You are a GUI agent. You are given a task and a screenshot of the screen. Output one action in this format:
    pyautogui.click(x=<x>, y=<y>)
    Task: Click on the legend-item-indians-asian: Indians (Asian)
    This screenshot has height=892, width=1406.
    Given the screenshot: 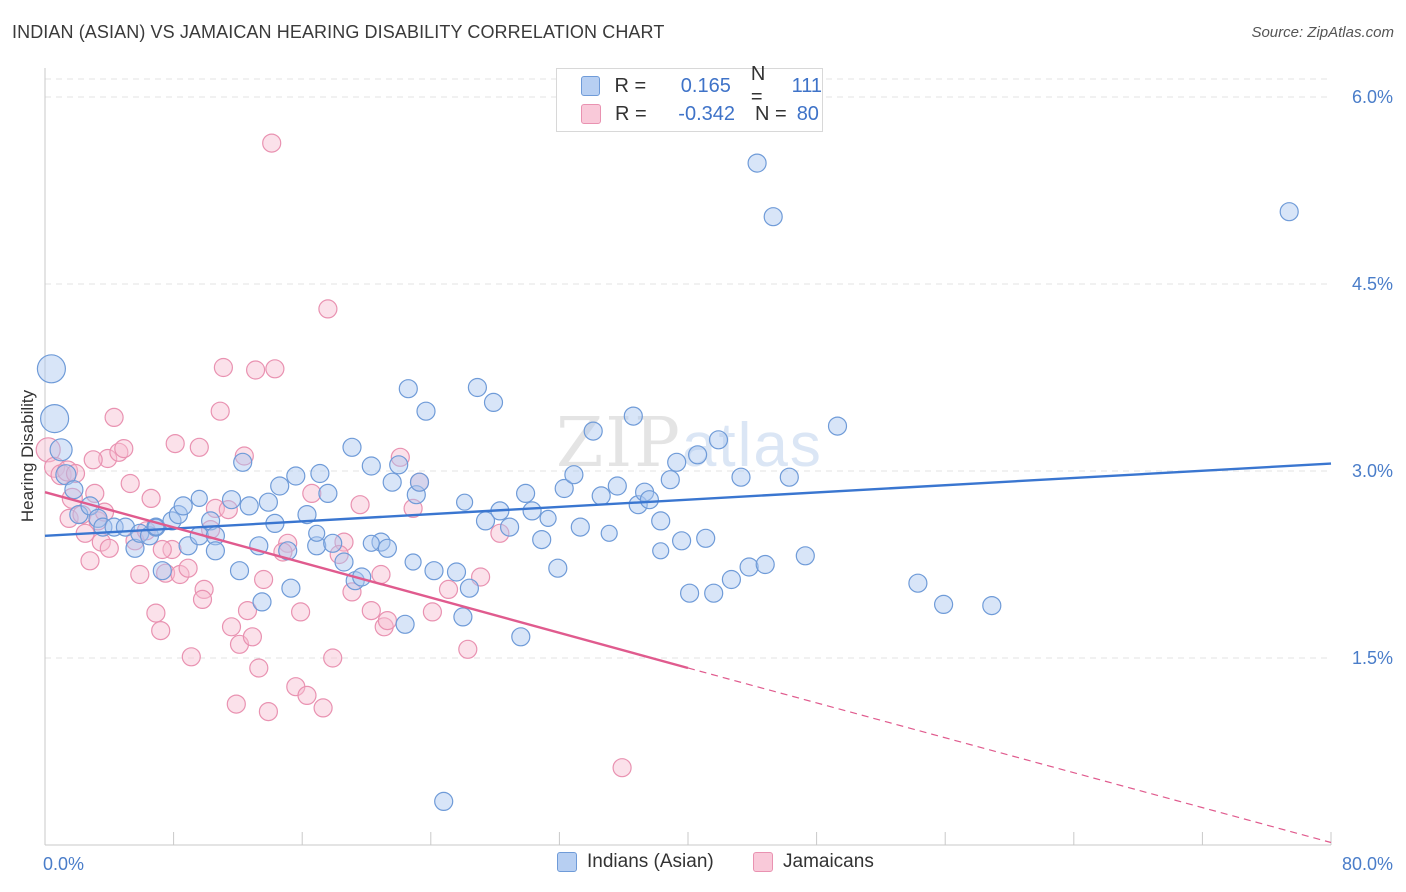 What is the action you would take?
    pyautogui.click(x=635, y=862)
    